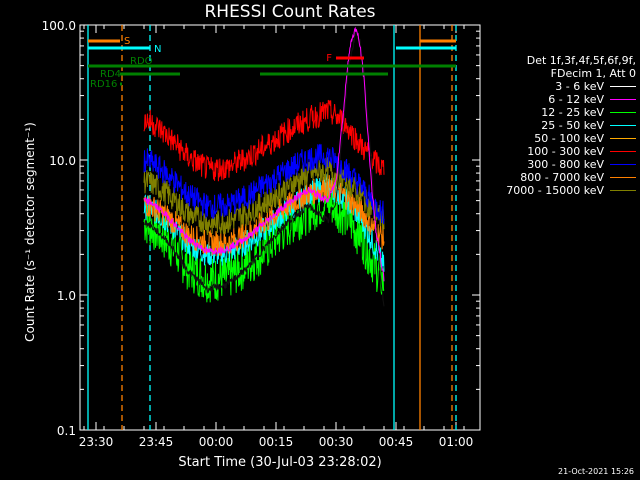  What do you see at coordinates (572, 125) in the screenshot?
I see `legend-item-label: 25 - 50 keV` at bounding box center [572, 125].